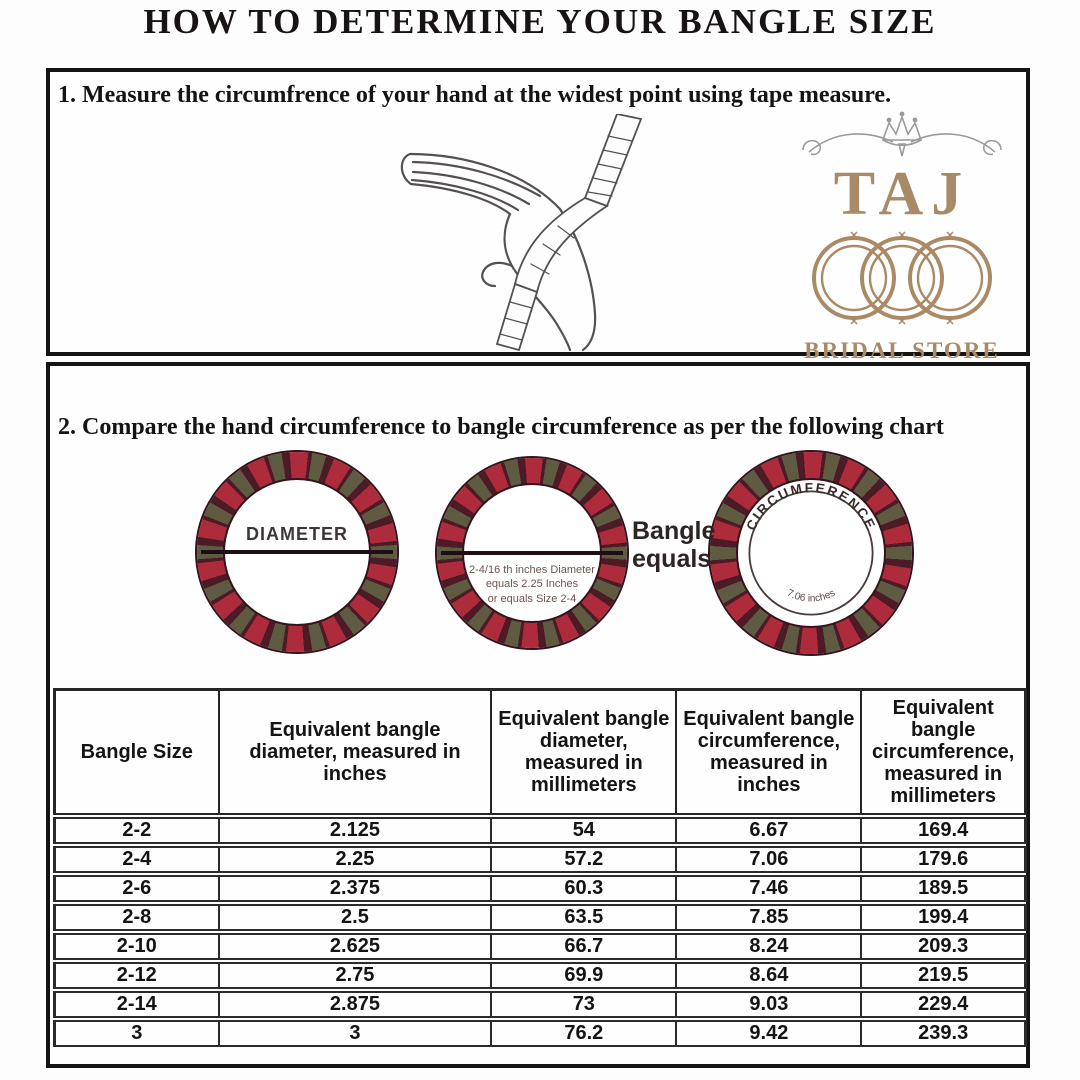 This screenshot has height=1080, width=1080. What do you see at coordinates (584, 1033) in the screenshot?
I see `cell-diameter-mm: 76.2` at bounding box center [584, 1033].